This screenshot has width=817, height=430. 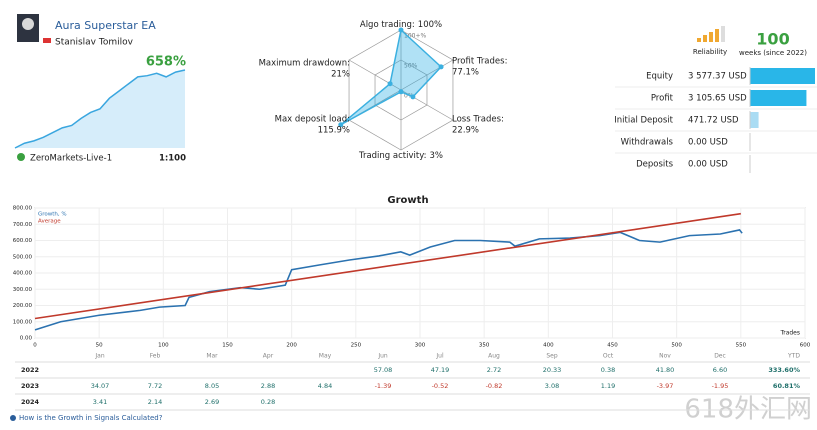 I want to click on radar-axis-name: Max deposit load:, so click(x=312, y=120).